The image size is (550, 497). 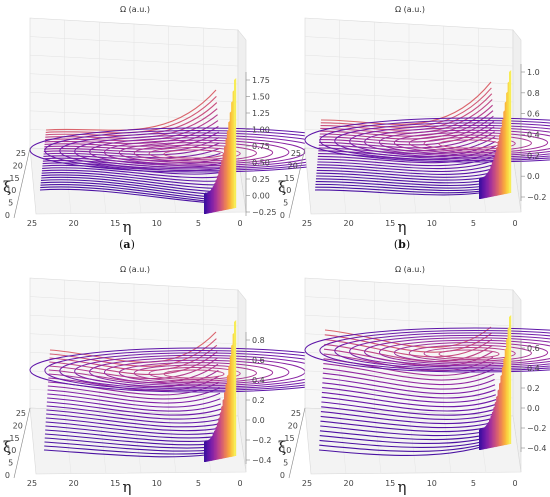 What do you see at coordinates (402, 227) in the screenshot?
I see `eta-axis-title: η` at bounding box center [402, 227].